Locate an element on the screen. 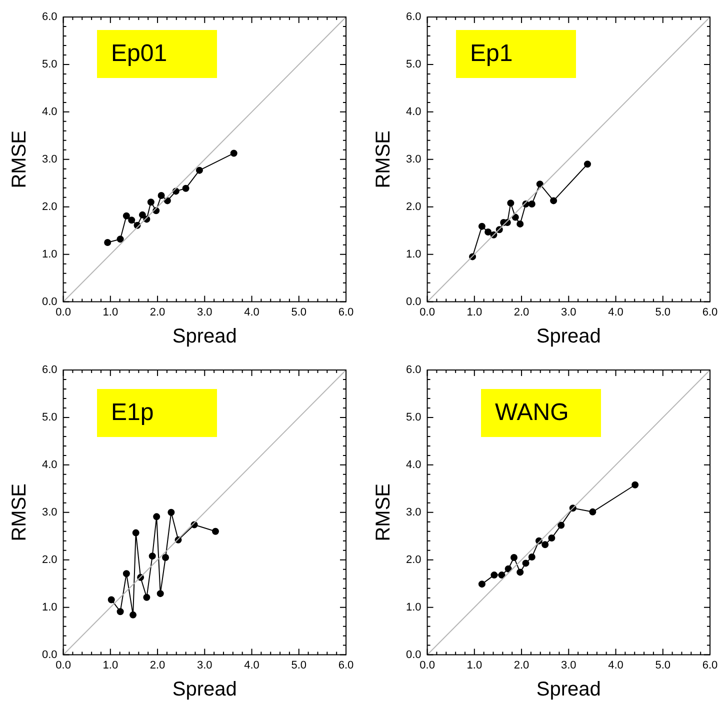  label-box: WANG is located at coordinates (541, 413).